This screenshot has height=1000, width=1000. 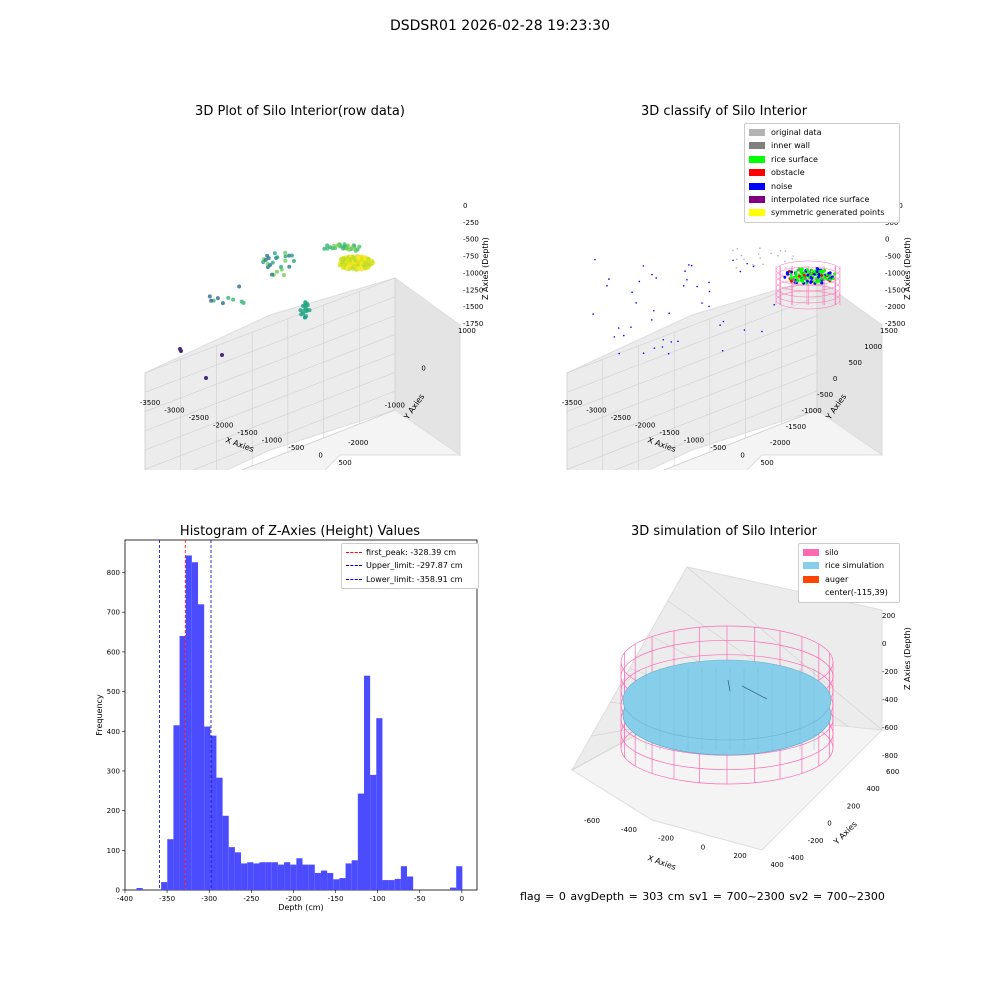 I want to click on p1-xtick: -2500, so click(x=199, y=418).